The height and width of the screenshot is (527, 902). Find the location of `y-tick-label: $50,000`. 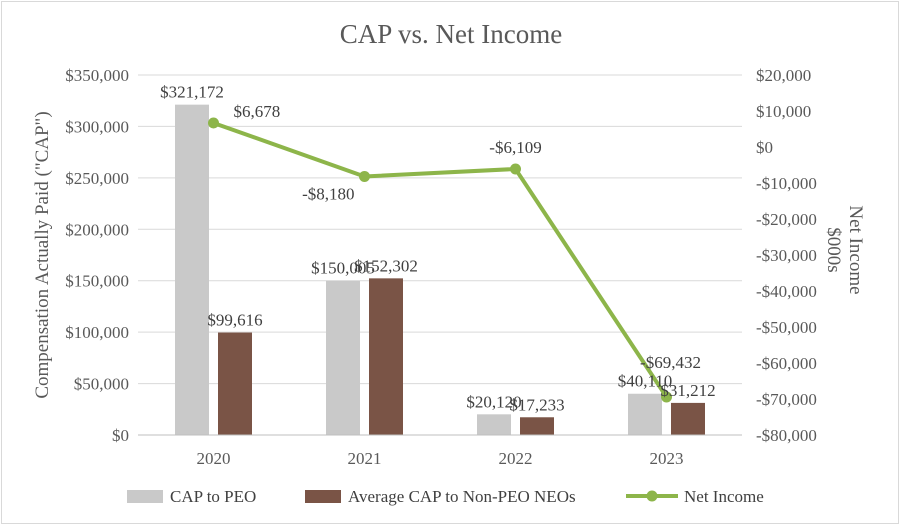

y-tick-label: $50,000 is located at coordinates (101, 384).